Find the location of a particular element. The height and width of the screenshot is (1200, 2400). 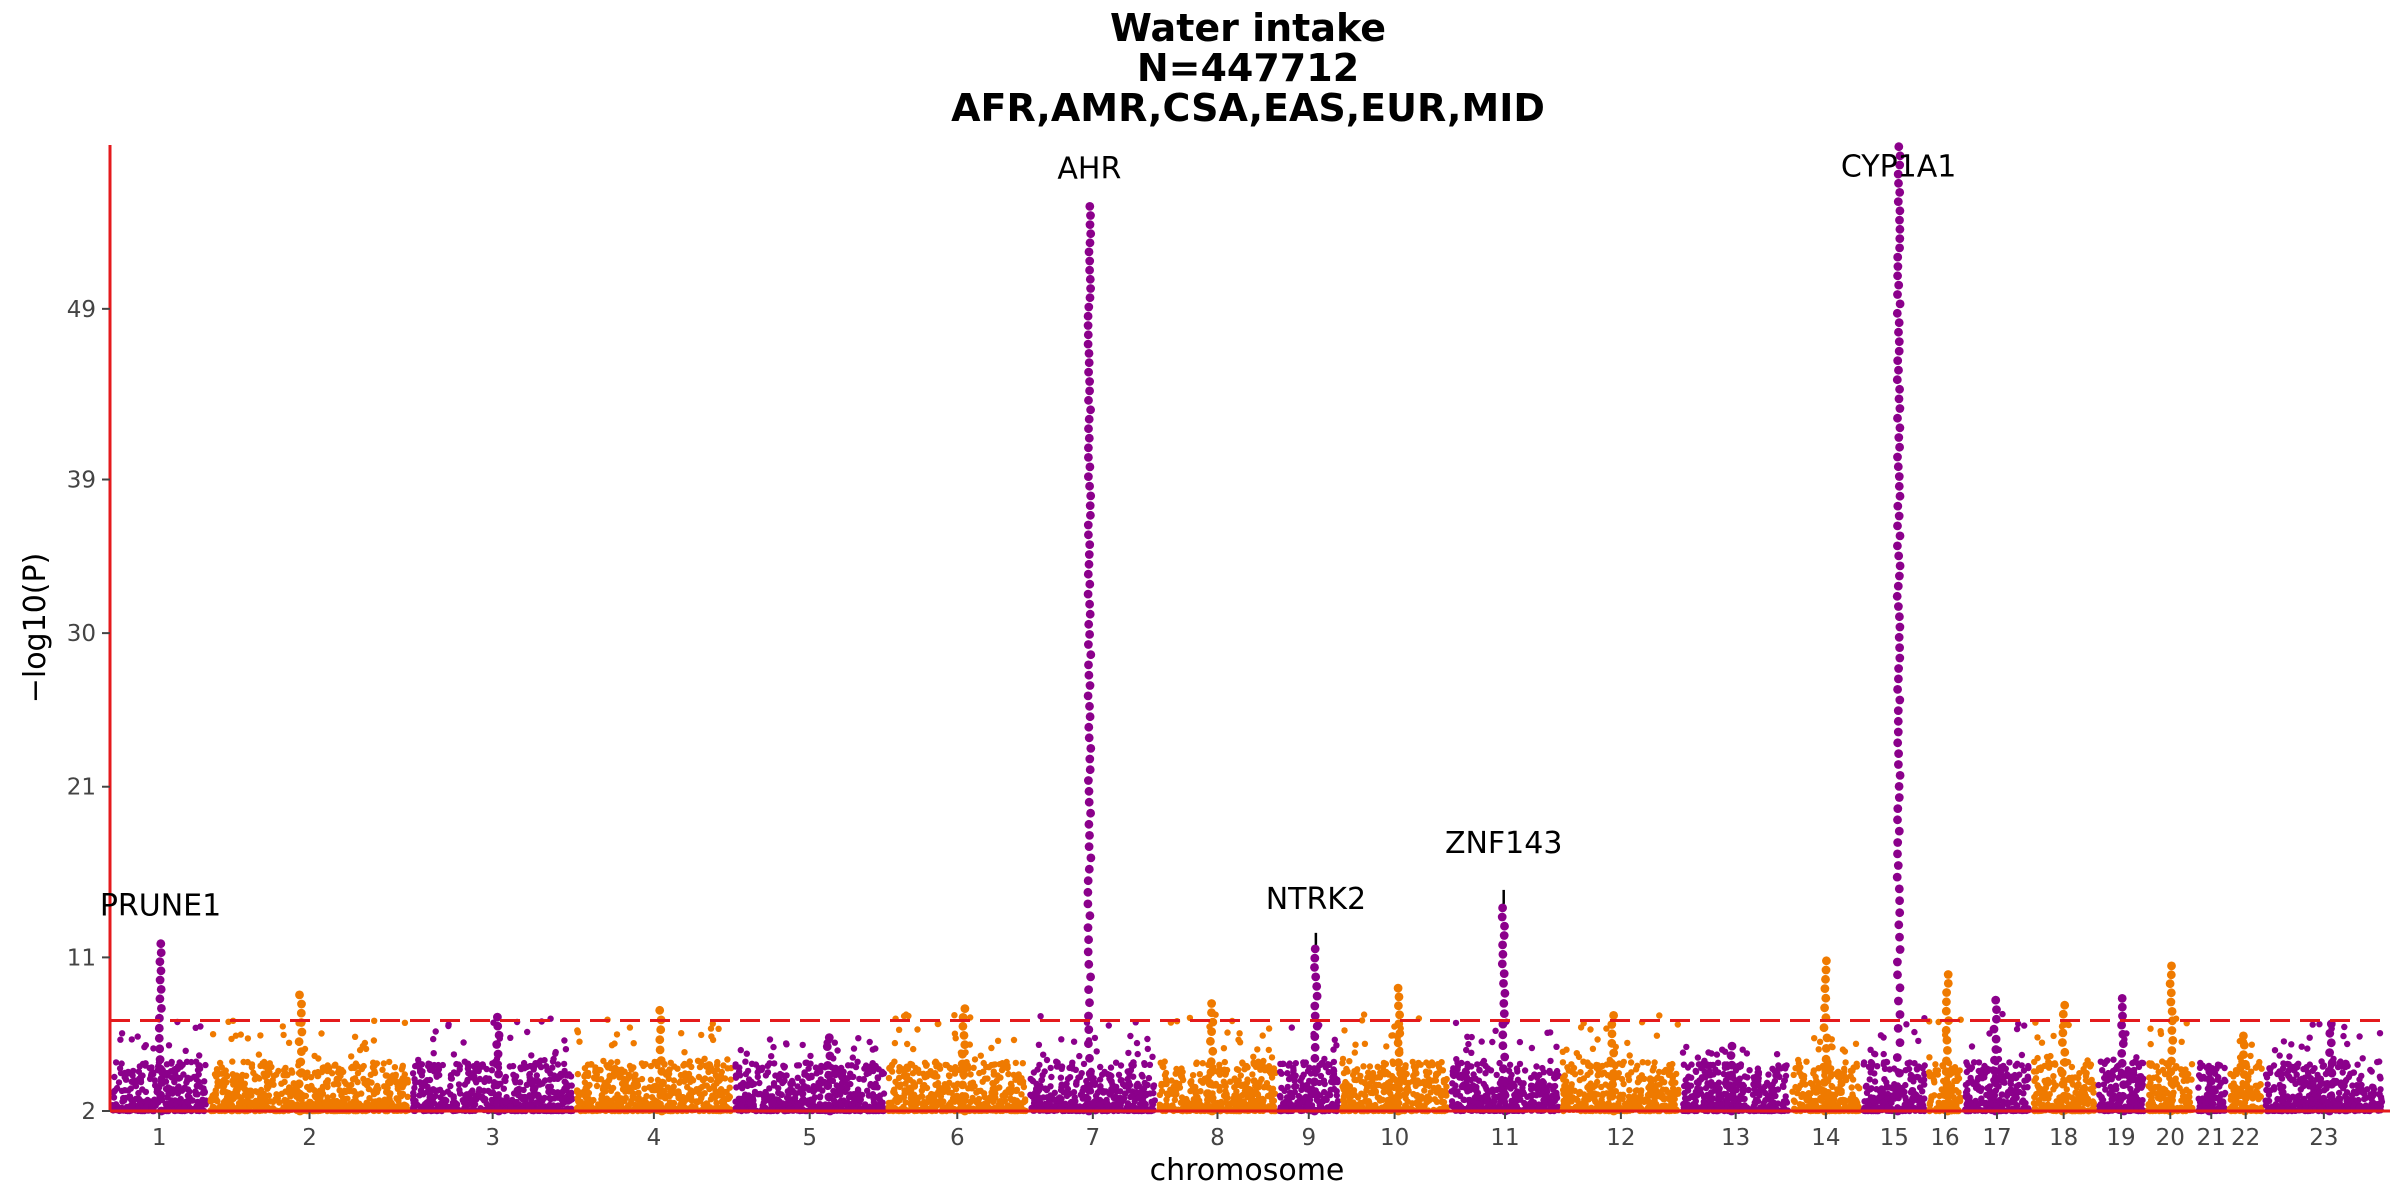

chromosome-7-points is located at coordinates (1093, 659).